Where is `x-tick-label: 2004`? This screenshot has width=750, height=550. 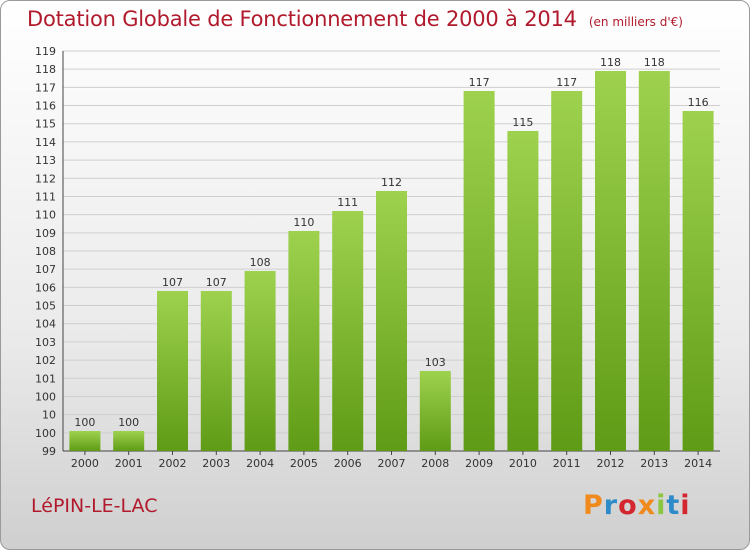
x-tick-label: 2004 is located at coordinates (260, 463).